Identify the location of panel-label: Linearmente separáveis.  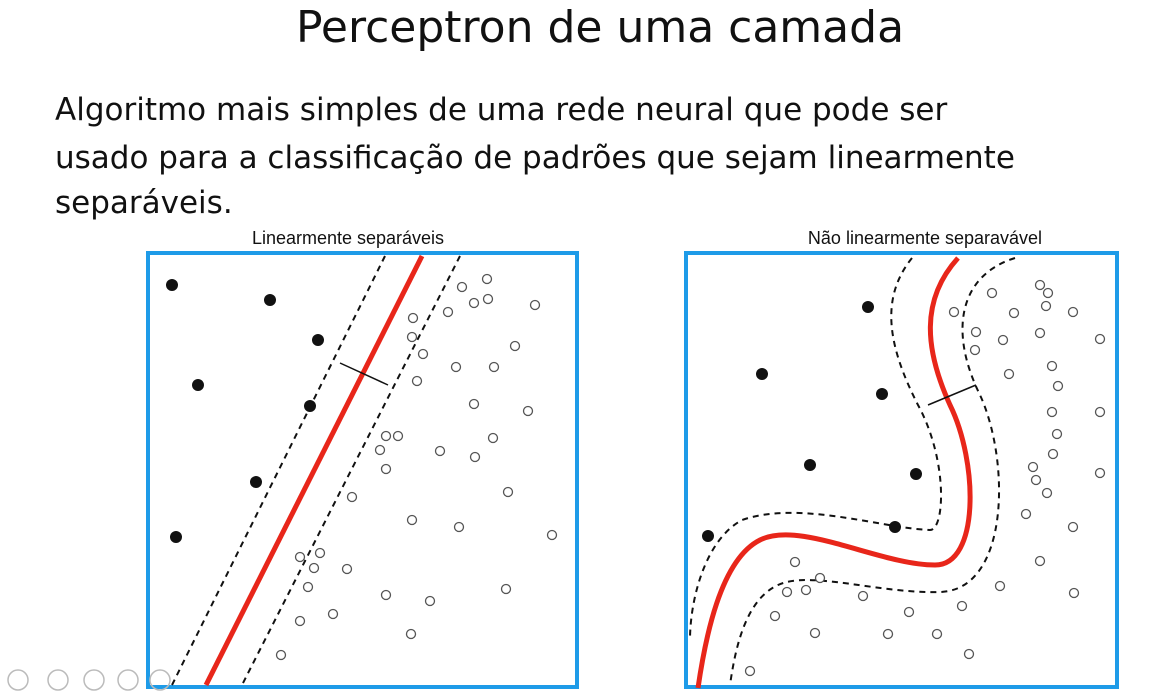
(348, 238).